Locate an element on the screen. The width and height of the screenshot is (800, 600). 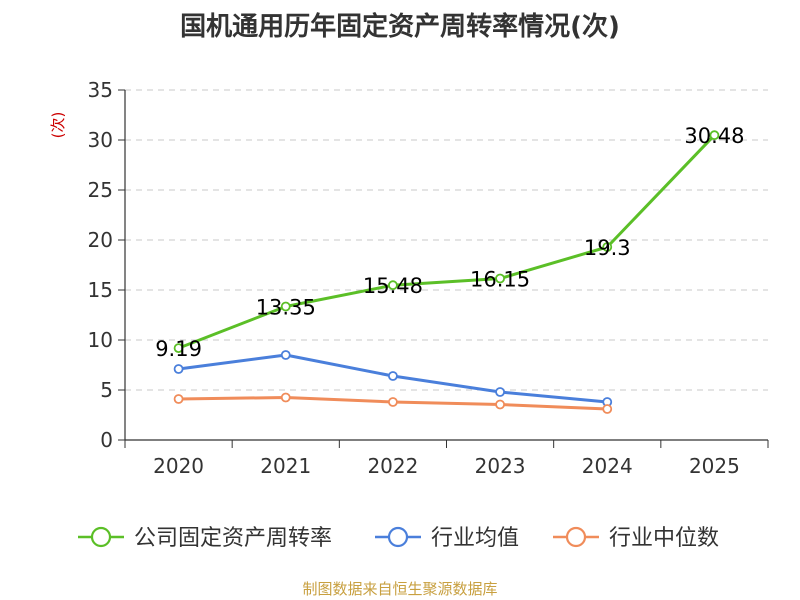
data-label: 15.48 is located at coordinates (393, 286).